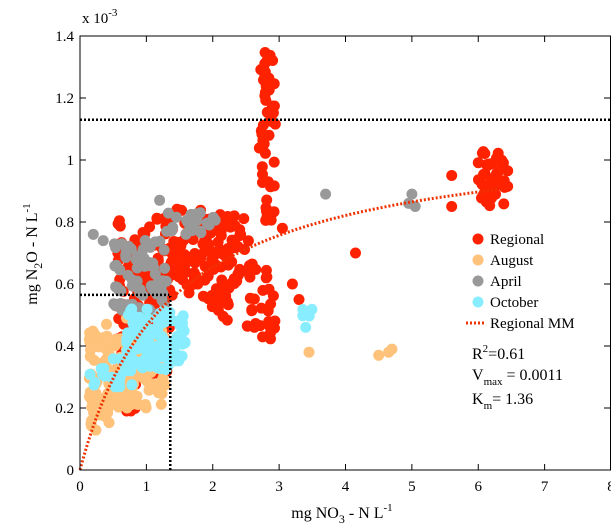  Describe the element at coordinates (64, 99) in the screenshot. I see `y-tick-label: 1.2` at that location.